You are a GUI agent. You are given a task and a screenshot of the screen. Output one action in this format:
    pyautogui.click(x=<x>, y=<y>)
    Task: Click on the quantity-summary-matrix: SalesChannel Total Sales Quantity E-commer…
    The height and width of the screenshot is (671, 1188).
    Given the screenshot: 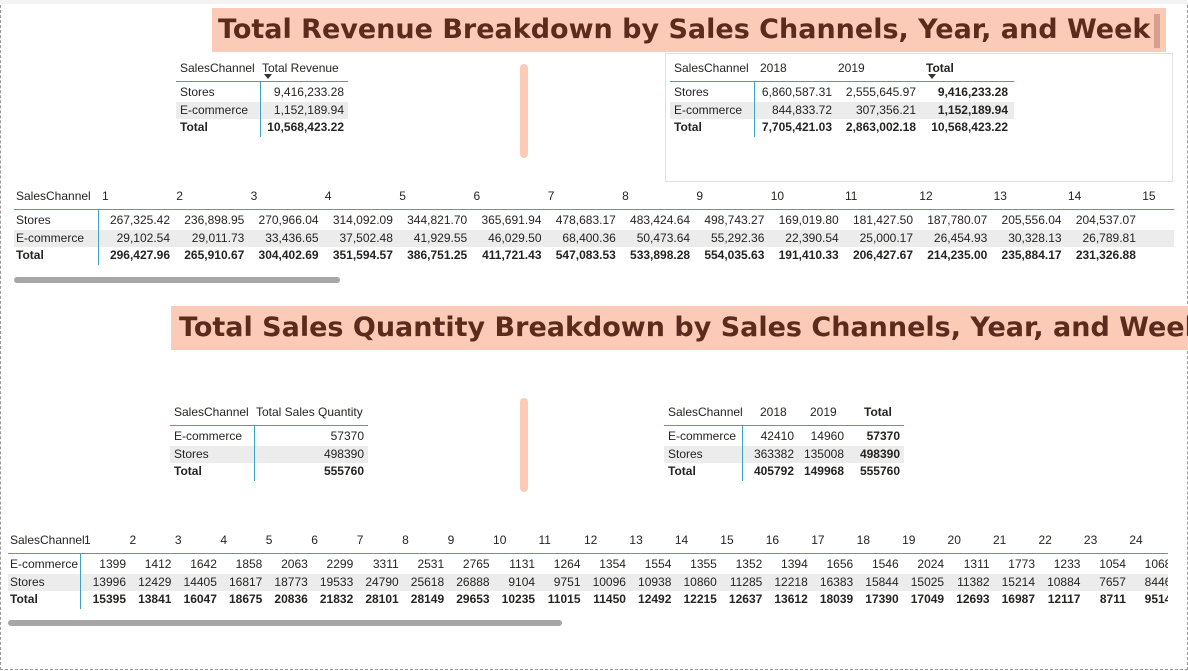 What is the action you would take?
    pyautogui.click(x=280, y=441)
    